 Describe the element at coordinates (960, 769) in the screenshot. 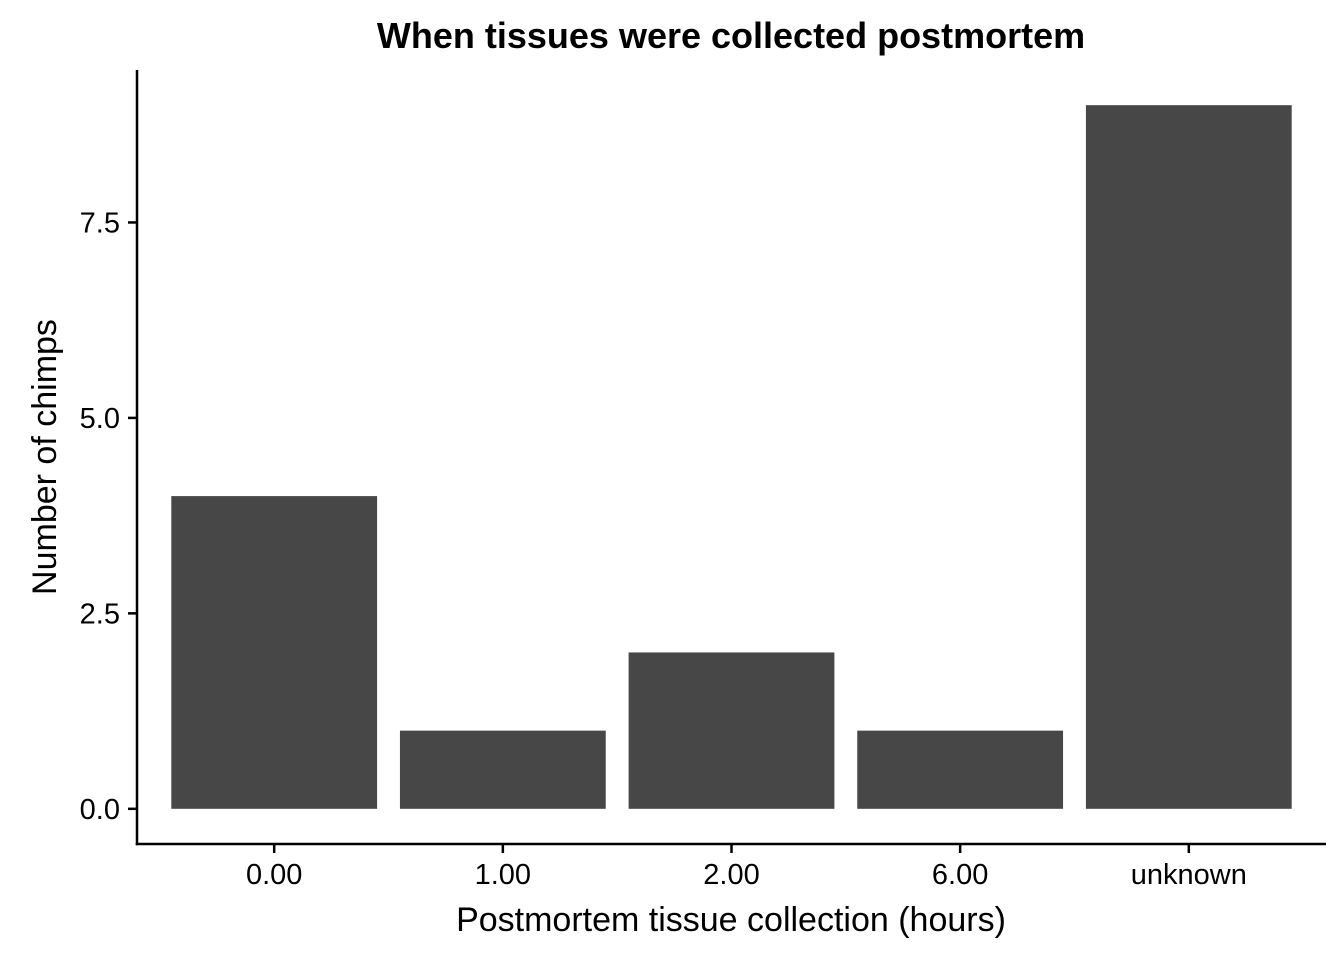

I see `bar-6.00` at that location.